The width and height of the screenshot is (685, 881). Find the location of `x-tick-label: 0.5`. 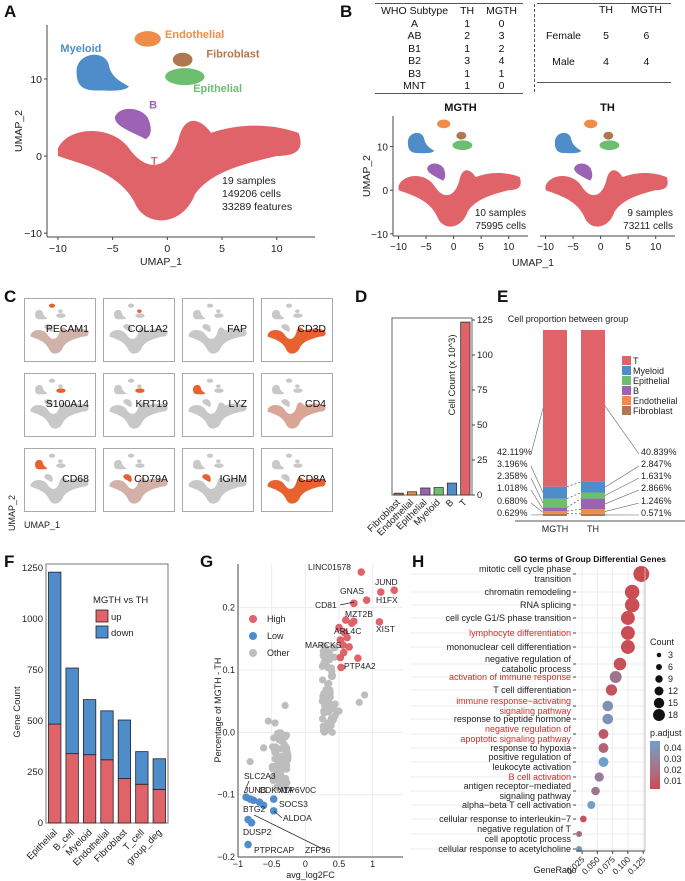

x-tick-label: 0.5 is located at coordinates (339, 864).